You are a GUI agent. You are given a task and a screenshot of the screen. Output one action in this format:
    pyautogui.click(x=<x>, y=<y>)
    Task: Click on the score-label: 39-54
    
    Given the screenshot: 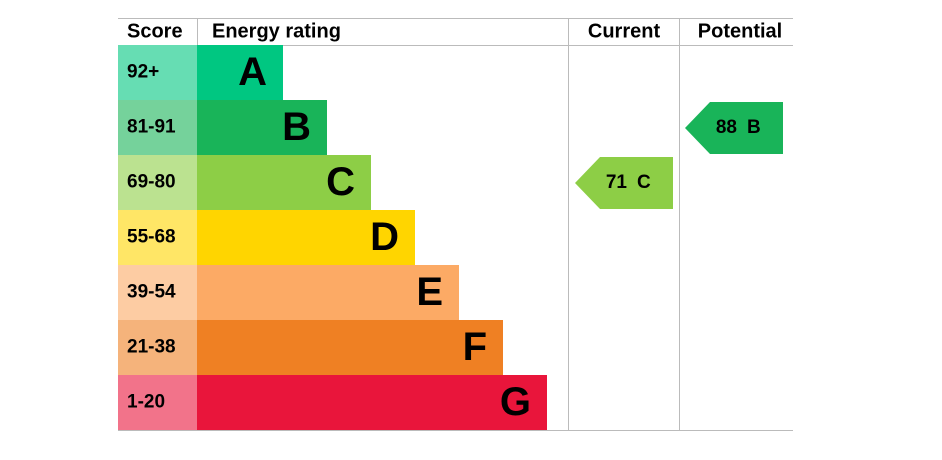 What is the action you would take?
    pyautogui.click(x=151, y=292)
    